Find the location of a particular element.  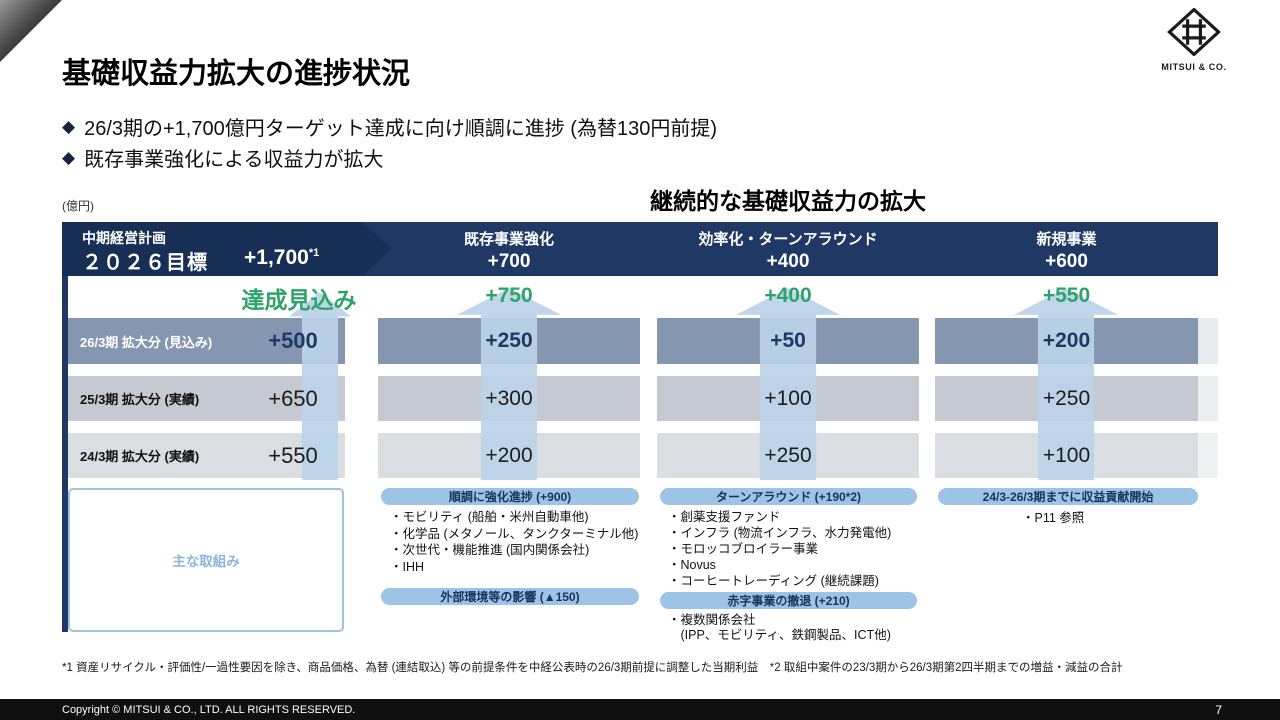

row-header-cell: 25/3期 拡大分 (実績) +650 is located at coordinates (206, 398).